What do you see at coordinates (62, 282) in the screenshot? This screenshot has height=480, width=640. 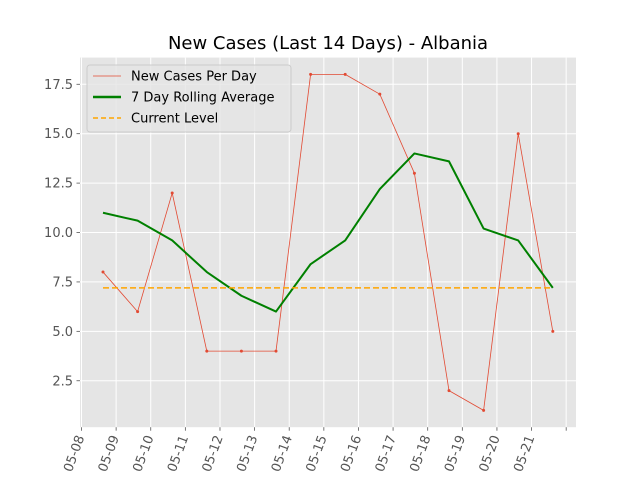 I see `y-tick-label: 7.5` at bounding box center [62, 282].